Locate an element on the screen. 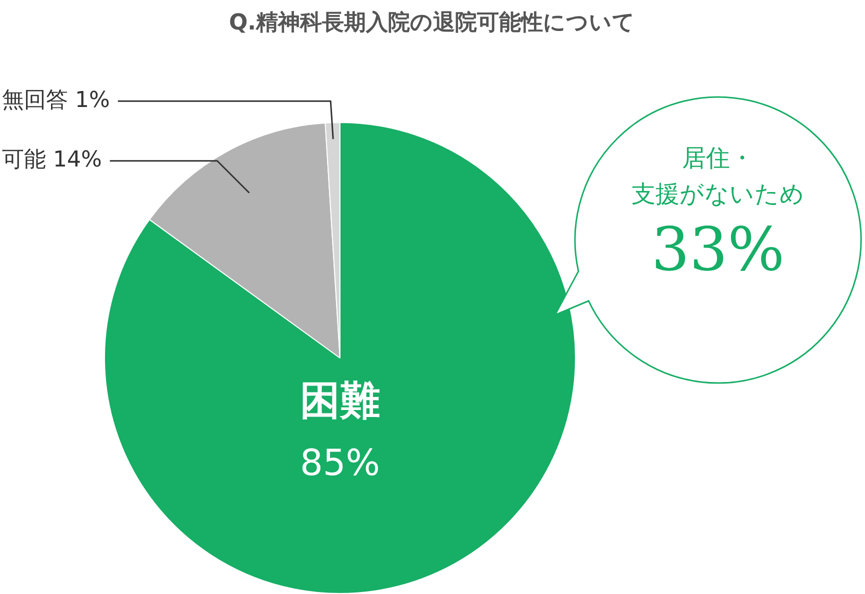  slice-label: 可能 14% is located at coordinates (52, 160).